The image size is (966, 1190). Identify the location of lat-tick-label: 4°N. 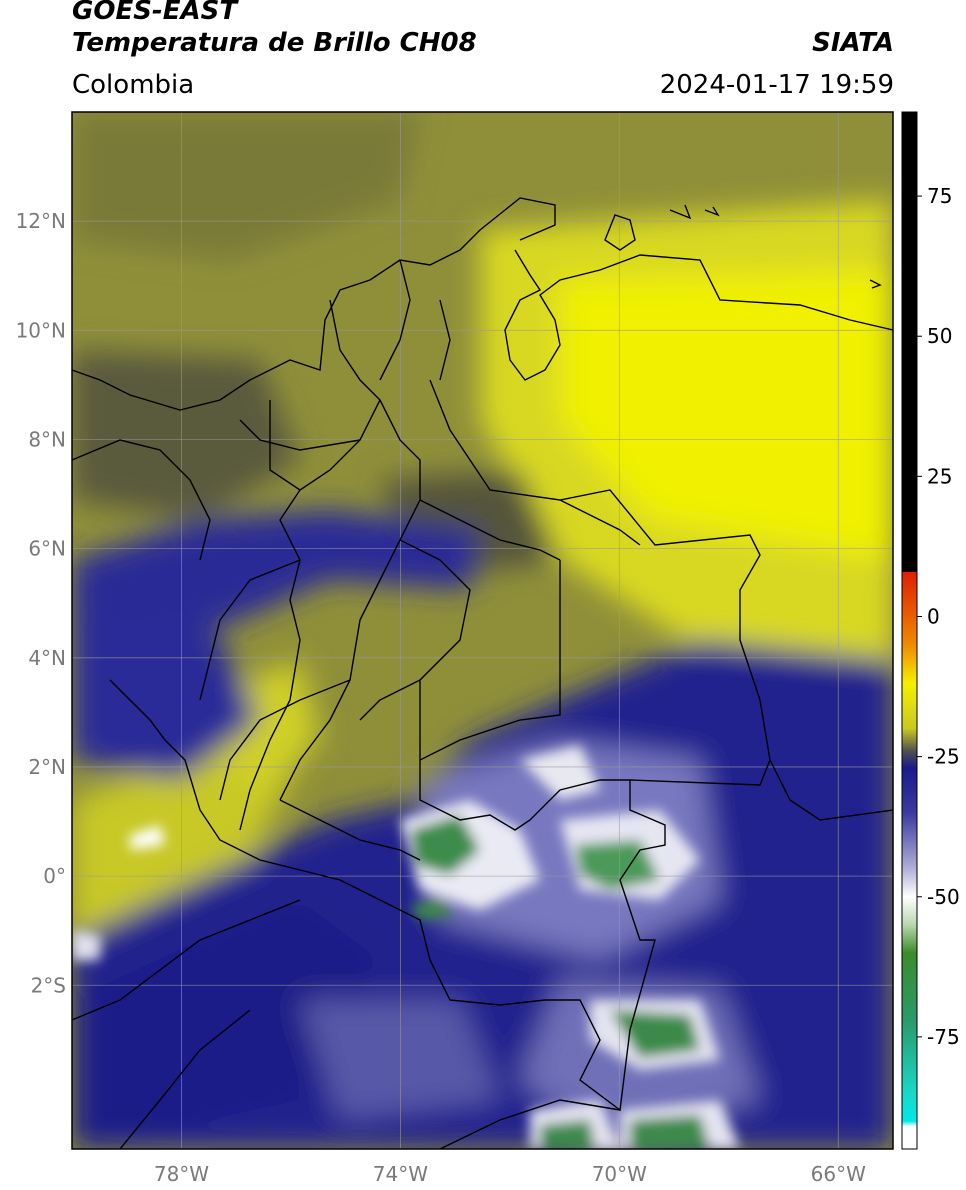
(47, 658).